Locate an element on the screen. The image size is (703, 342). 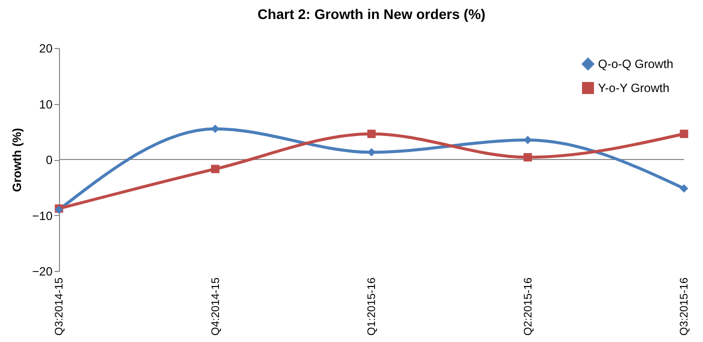
y-tick-label: −20 is located at coordinates (42, 271).